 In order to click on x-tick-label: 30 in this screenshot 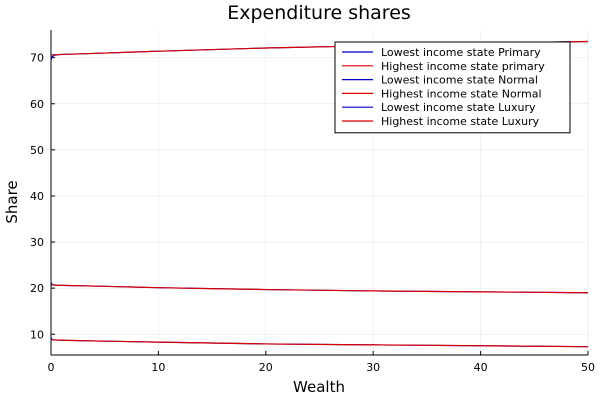, I will do `click(373, 367)`.